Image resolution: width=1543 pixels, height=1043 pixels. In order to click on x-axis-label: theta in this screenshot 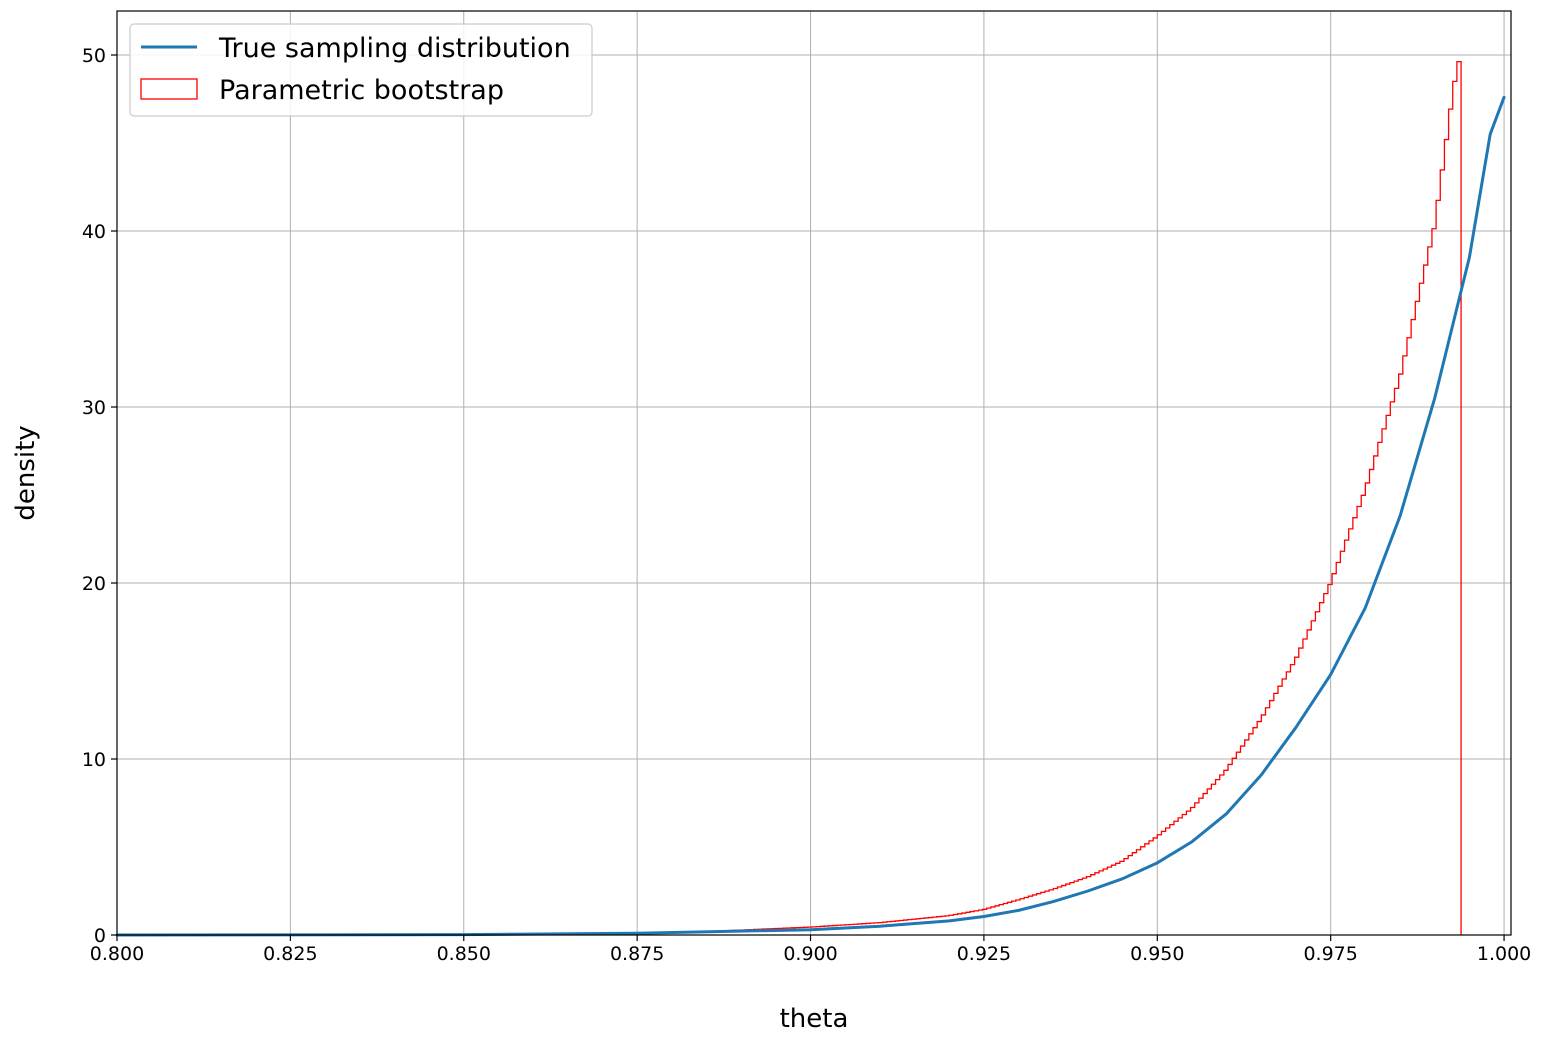, I will do `click(814, 1019)`.